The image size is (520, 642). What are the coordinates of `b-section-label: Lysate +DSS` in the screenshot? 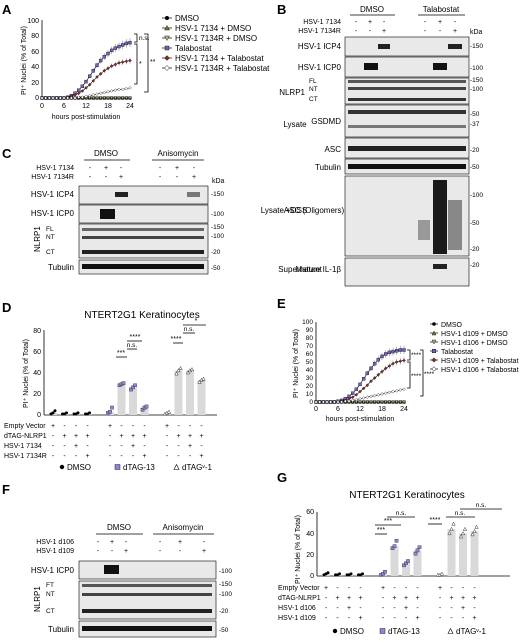 It's located at (284, 210).